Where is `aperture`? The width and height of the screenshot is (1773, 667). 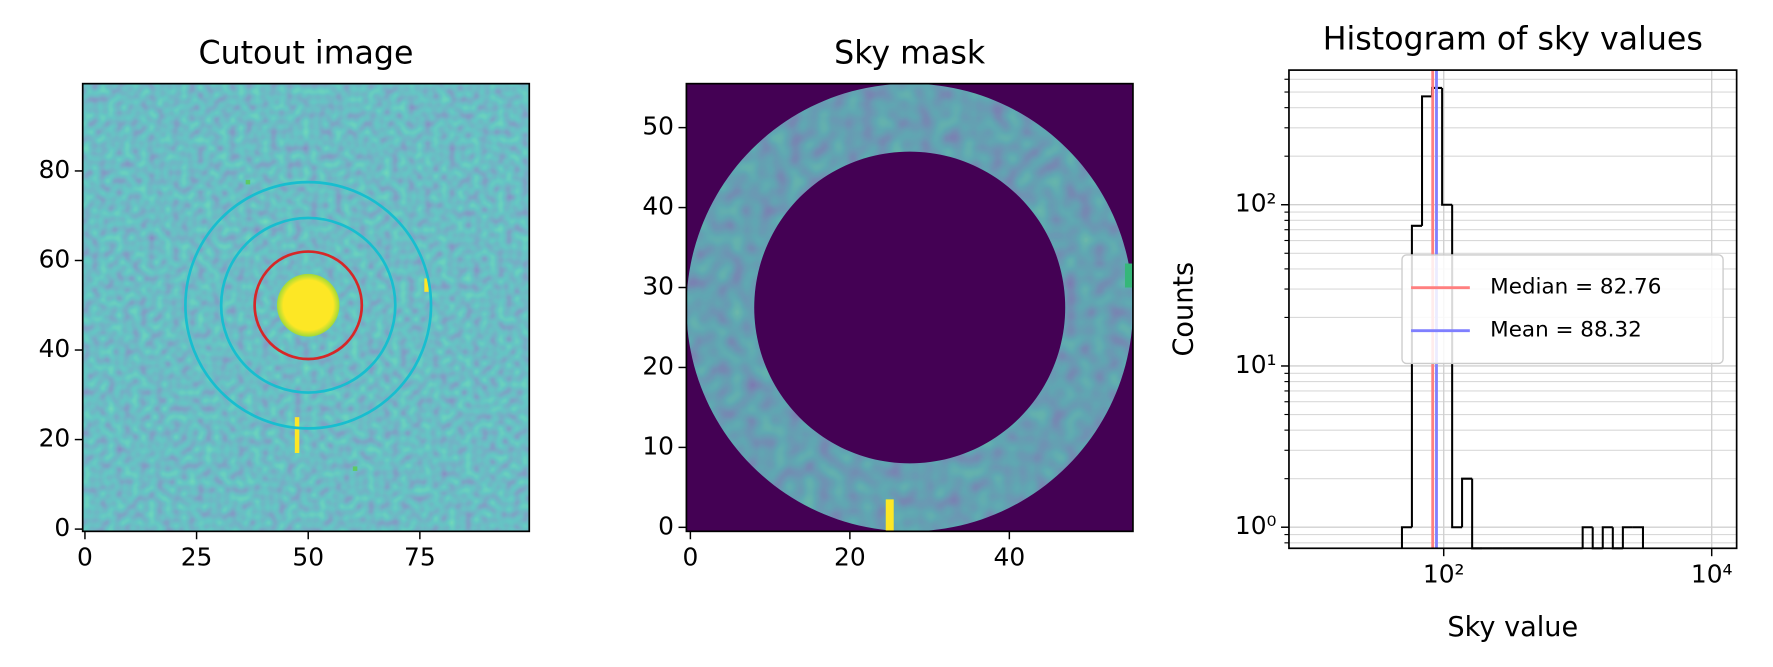
aperture is located at coordinates (308, 305).